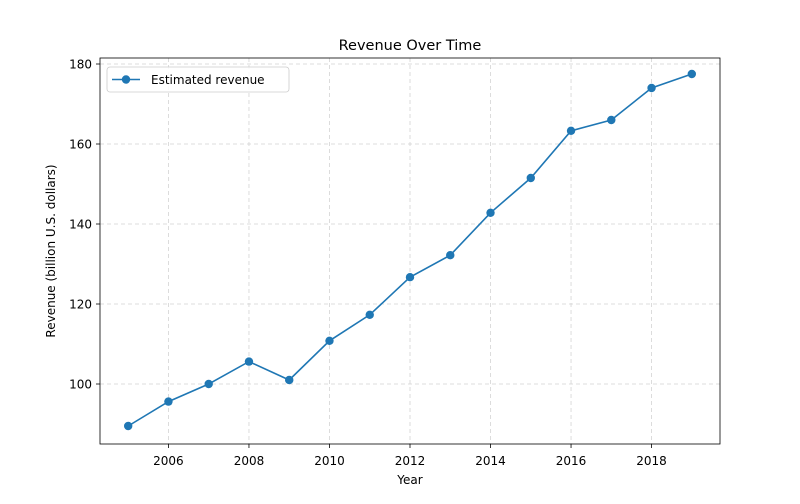  I want to click on x-tick-label: 2012, so click(410, 461).